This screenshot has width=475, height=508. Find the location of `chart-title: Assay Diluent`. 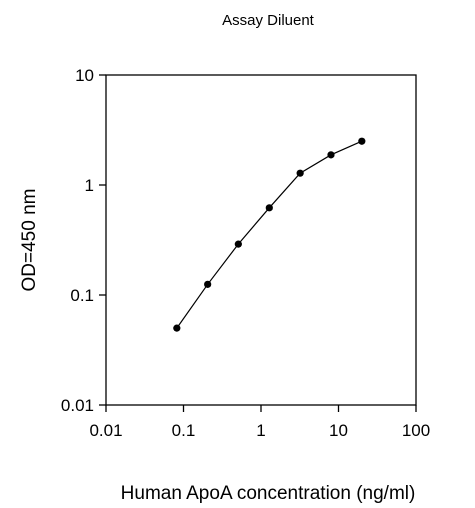

chart-title: Assay Diluent is located at coordinates (268, 20).